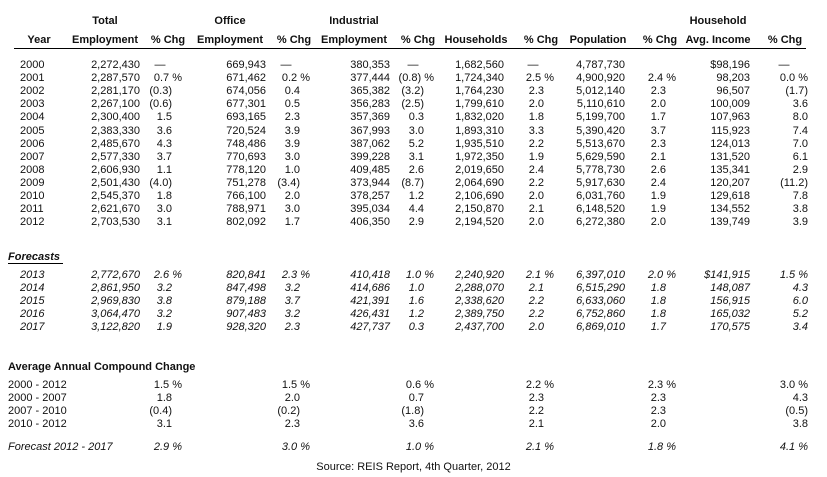 The image size is (827, 477). Describe the element at coordinates (800, 288) in the screenshot. I see `table-cell: 4.3` at that location.